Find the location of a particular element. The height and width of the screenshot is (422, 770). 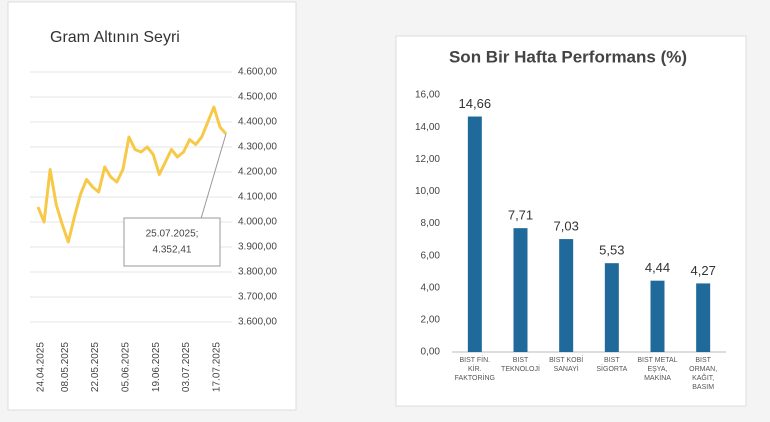

annotation: 25.07.2025; is located at coordinates (172, 234).